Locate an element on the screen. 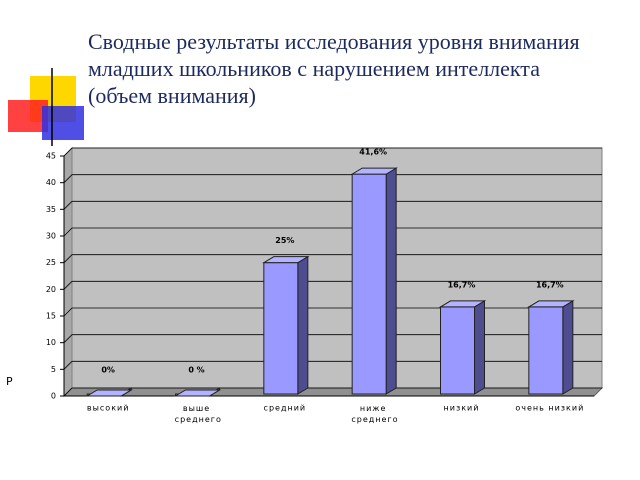 The height and width of the screenshot is (480, 640). side-wall is located at coordinates (68, 272).